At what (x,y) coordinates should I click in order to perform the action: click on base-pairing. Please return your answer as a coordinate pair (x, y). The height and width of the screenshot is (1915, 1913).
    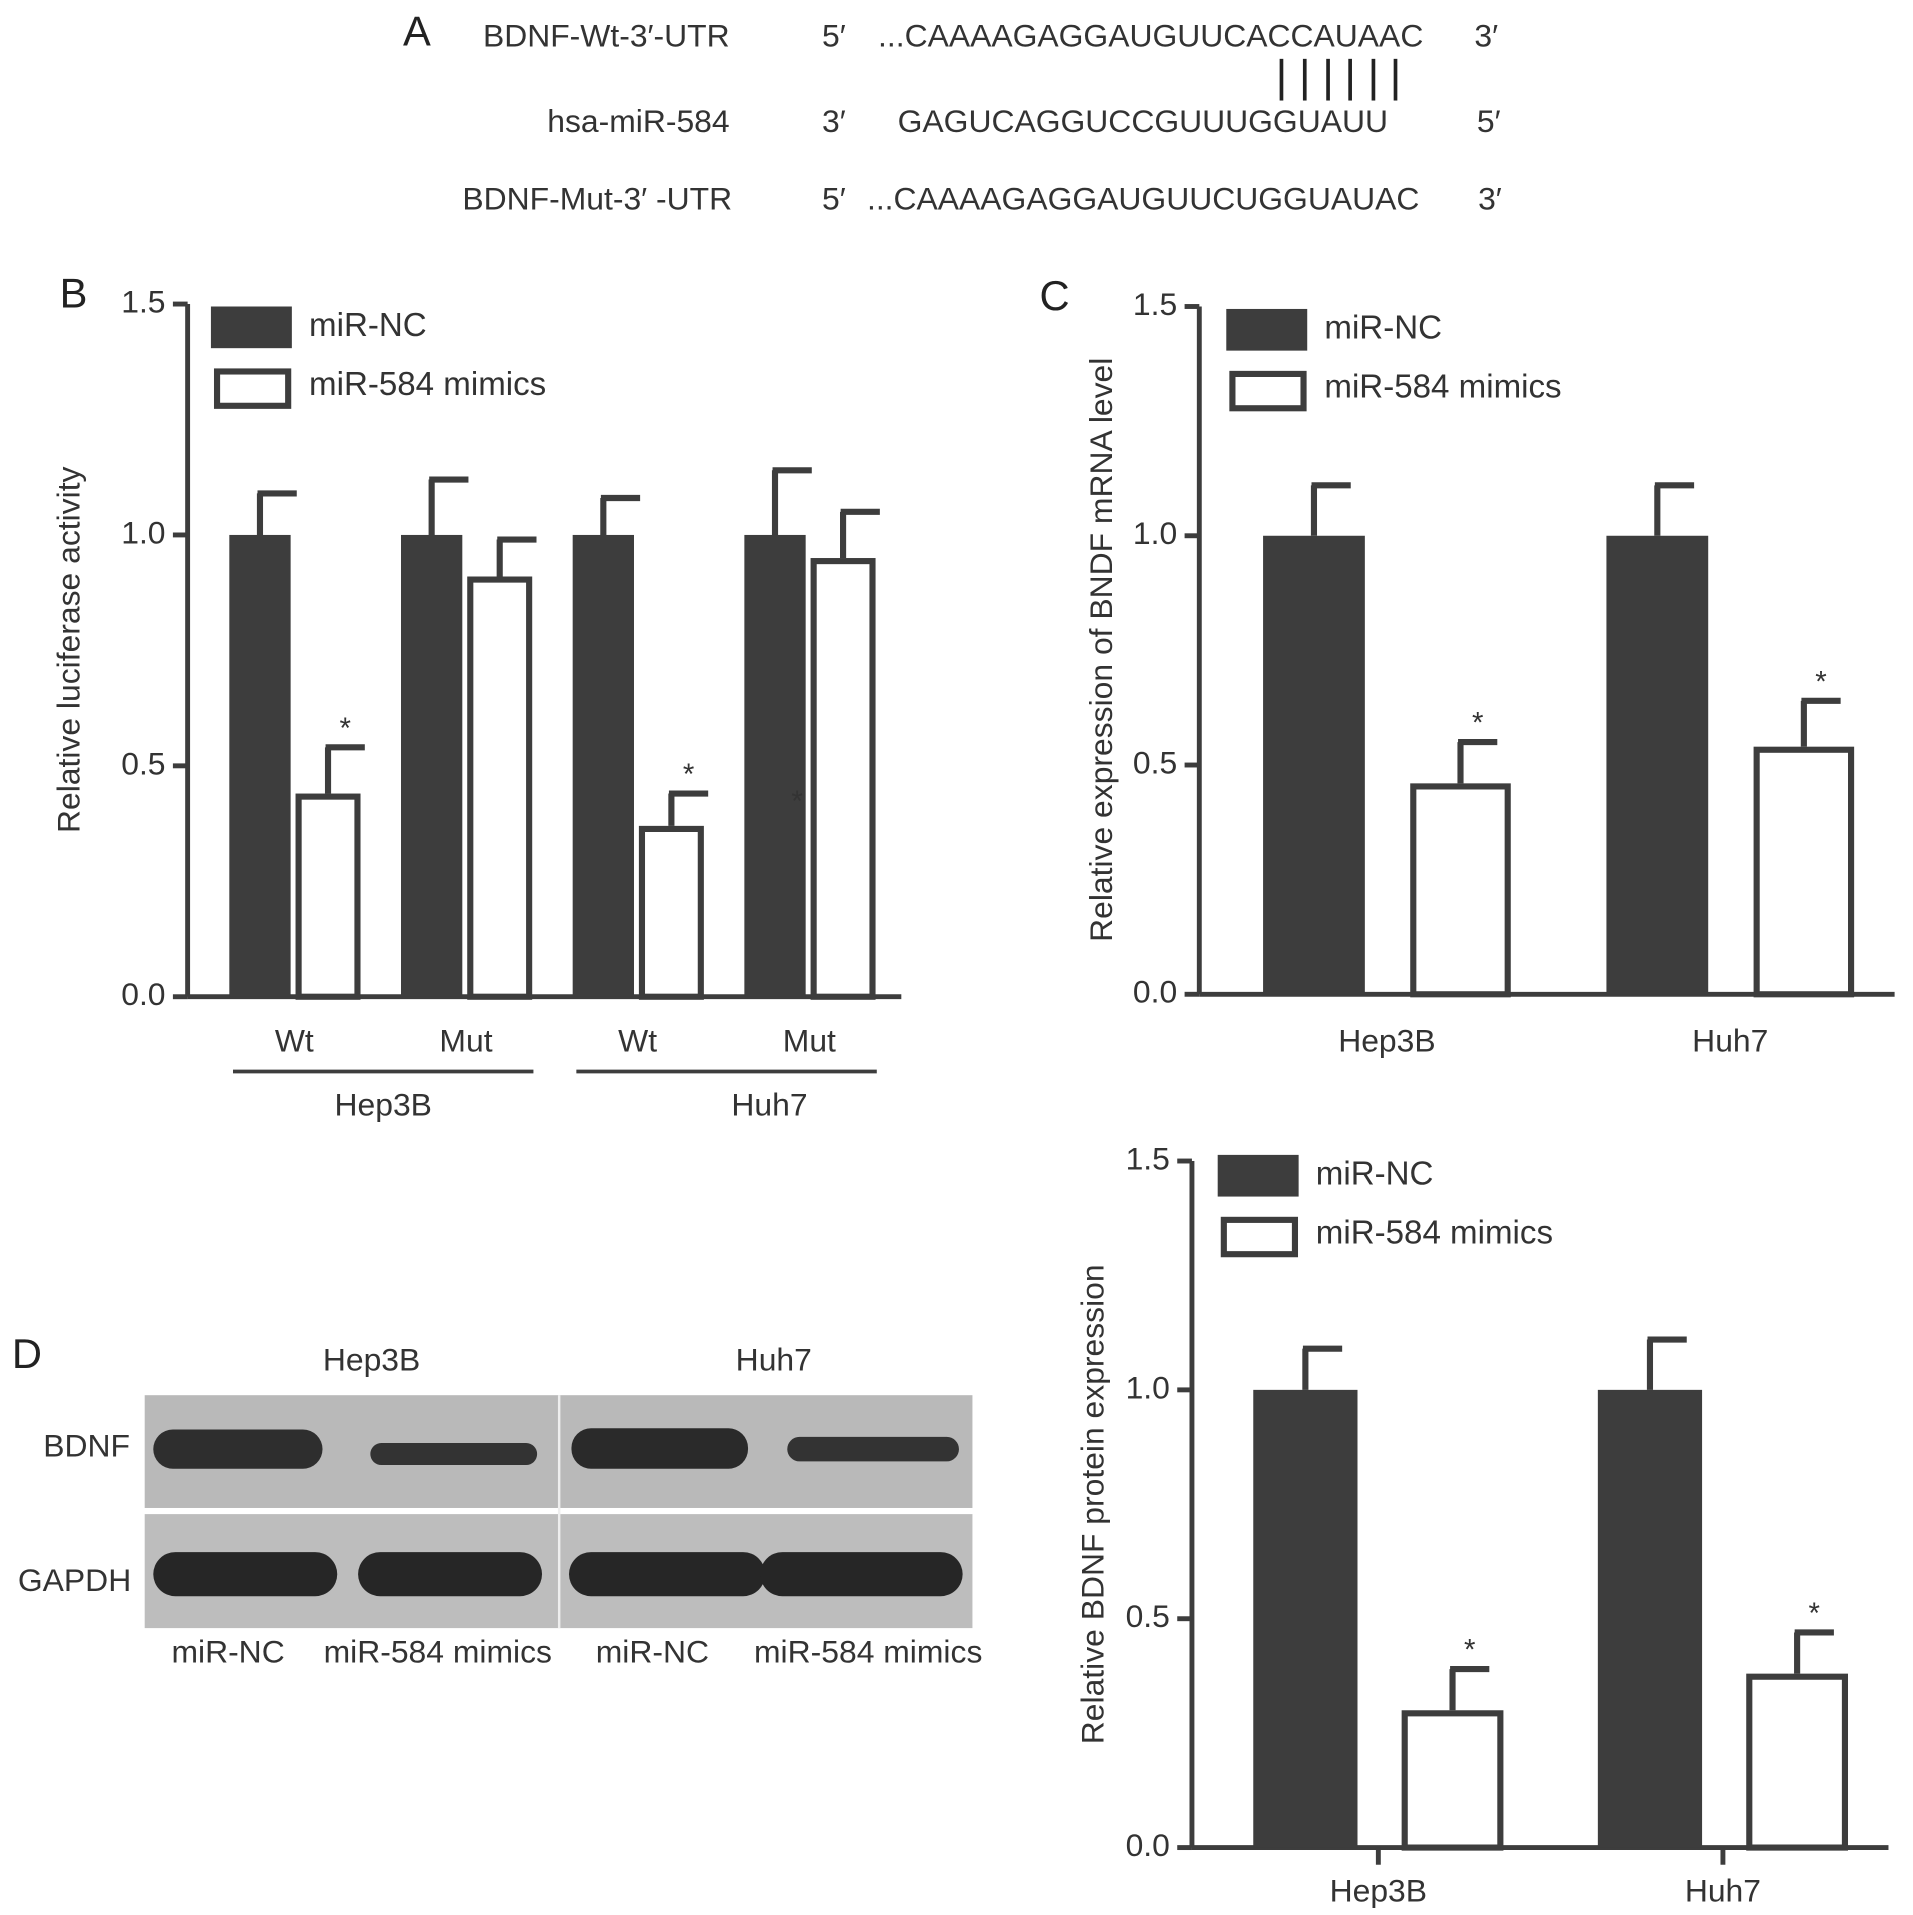
    Looking at the image, I should click on (1338, 79).